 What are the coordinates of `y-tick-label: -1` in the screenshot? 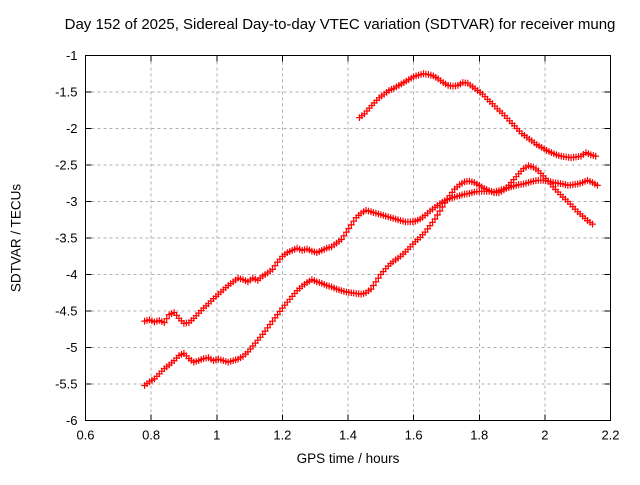 It's located at (72, 55).